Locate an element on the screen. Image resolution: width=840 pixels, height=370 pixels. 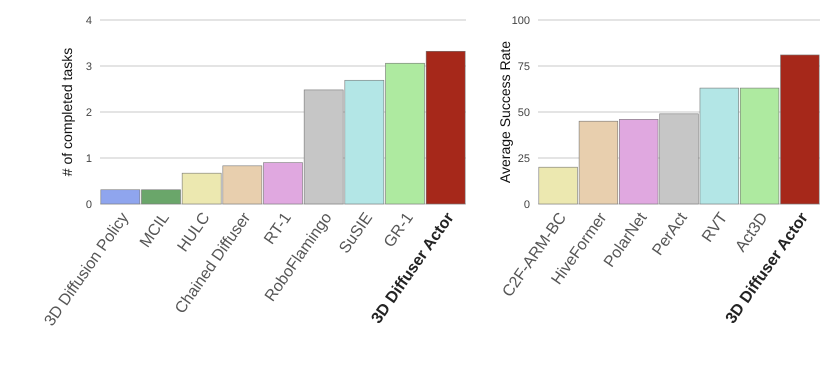
y-tick-label: 1 is located at coordinates (89, 158).